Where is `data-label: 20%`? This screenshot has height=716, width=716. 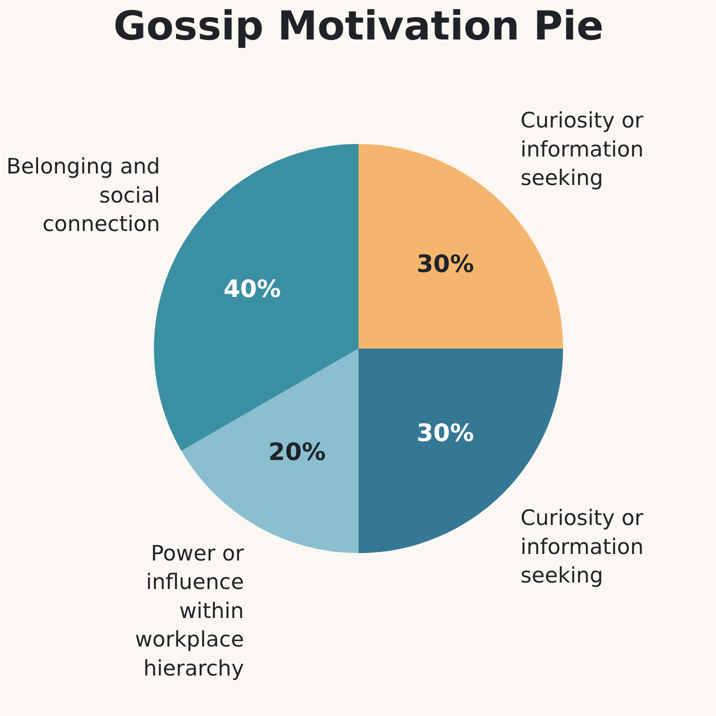 data-label: 20% is located at coordinates (297, 452).